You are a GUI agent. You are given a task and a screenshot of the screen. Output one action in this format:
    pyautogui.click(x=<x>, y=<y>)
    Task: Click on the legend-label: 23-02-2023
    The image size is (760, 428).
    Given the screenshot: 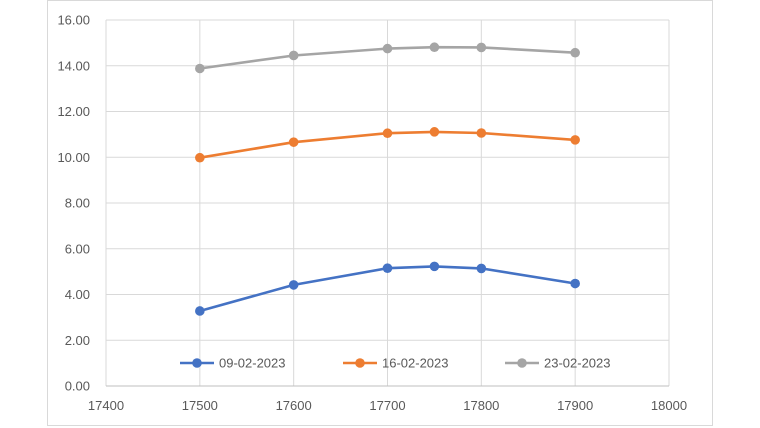 What is the action you would take?
    pyautogui.click(x=577, y=363)
    